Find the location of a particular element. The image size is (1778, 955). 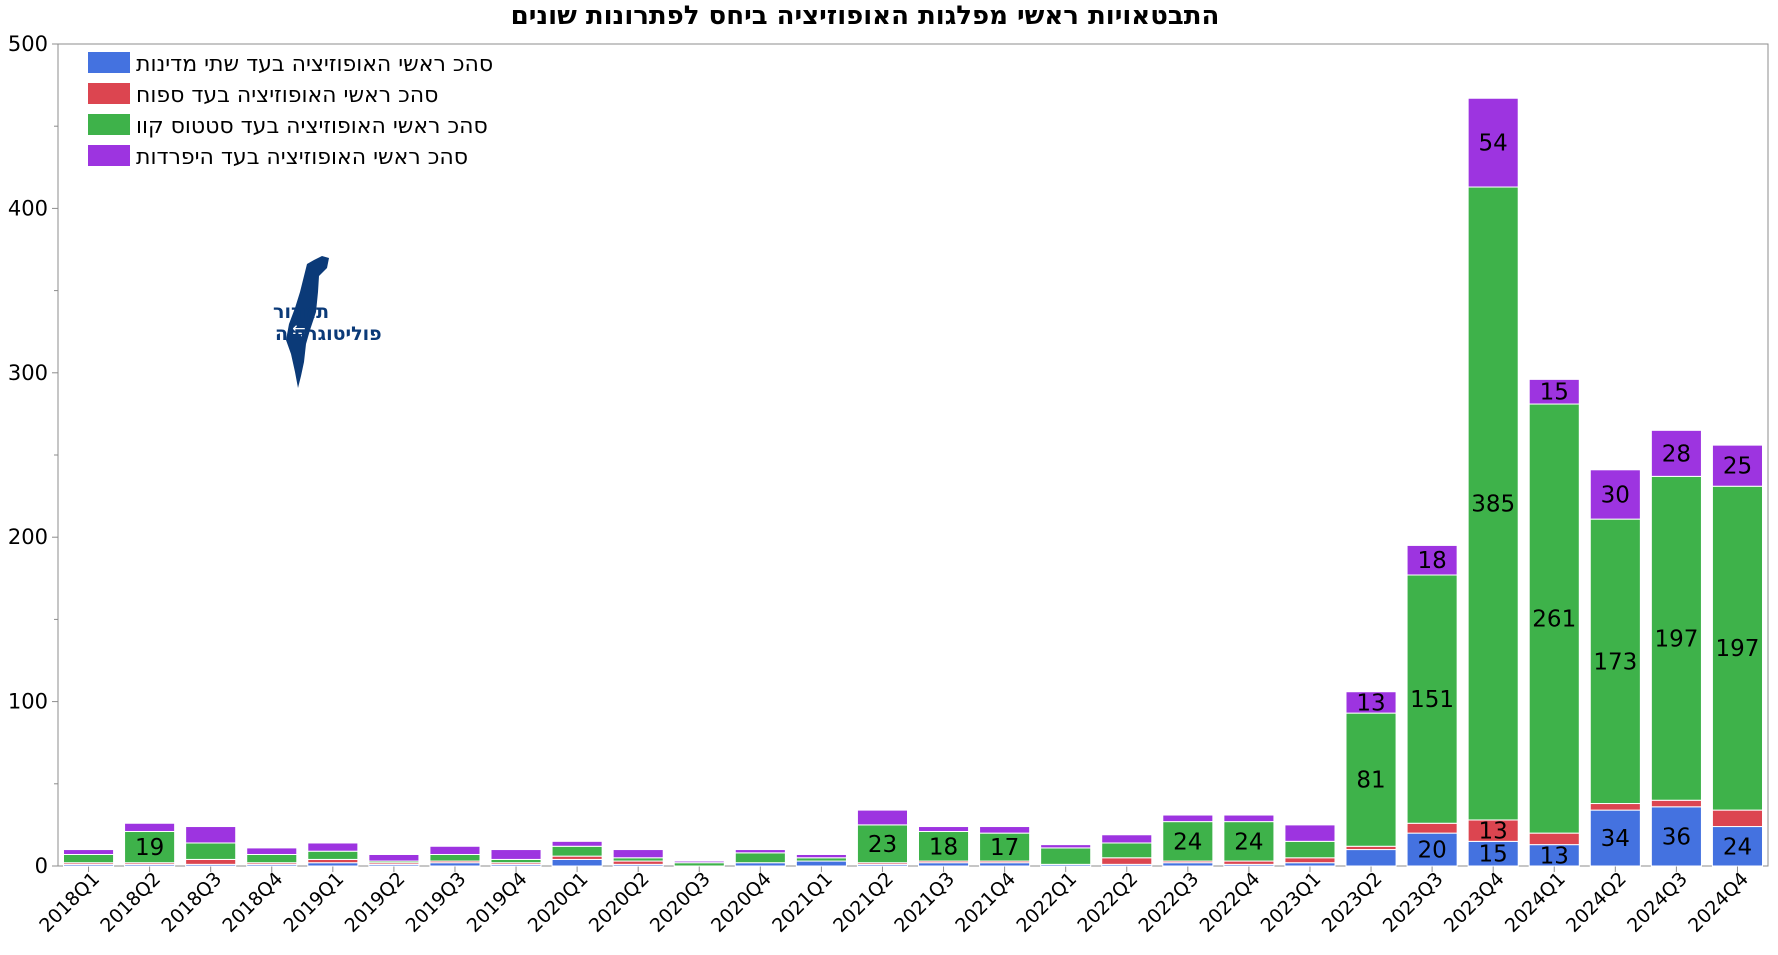

data-label-2023Q2-s3: 13 is located at coordinates (1370, 703).